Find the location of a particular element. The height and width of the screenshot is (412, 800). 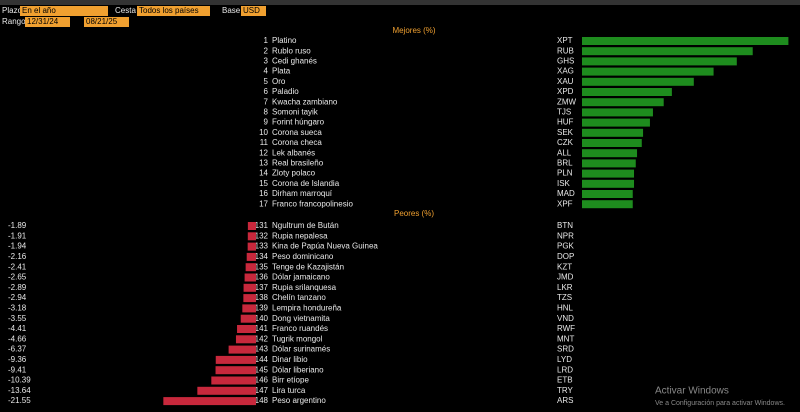

currency-code: RUB is located at coordinates (565, 50).